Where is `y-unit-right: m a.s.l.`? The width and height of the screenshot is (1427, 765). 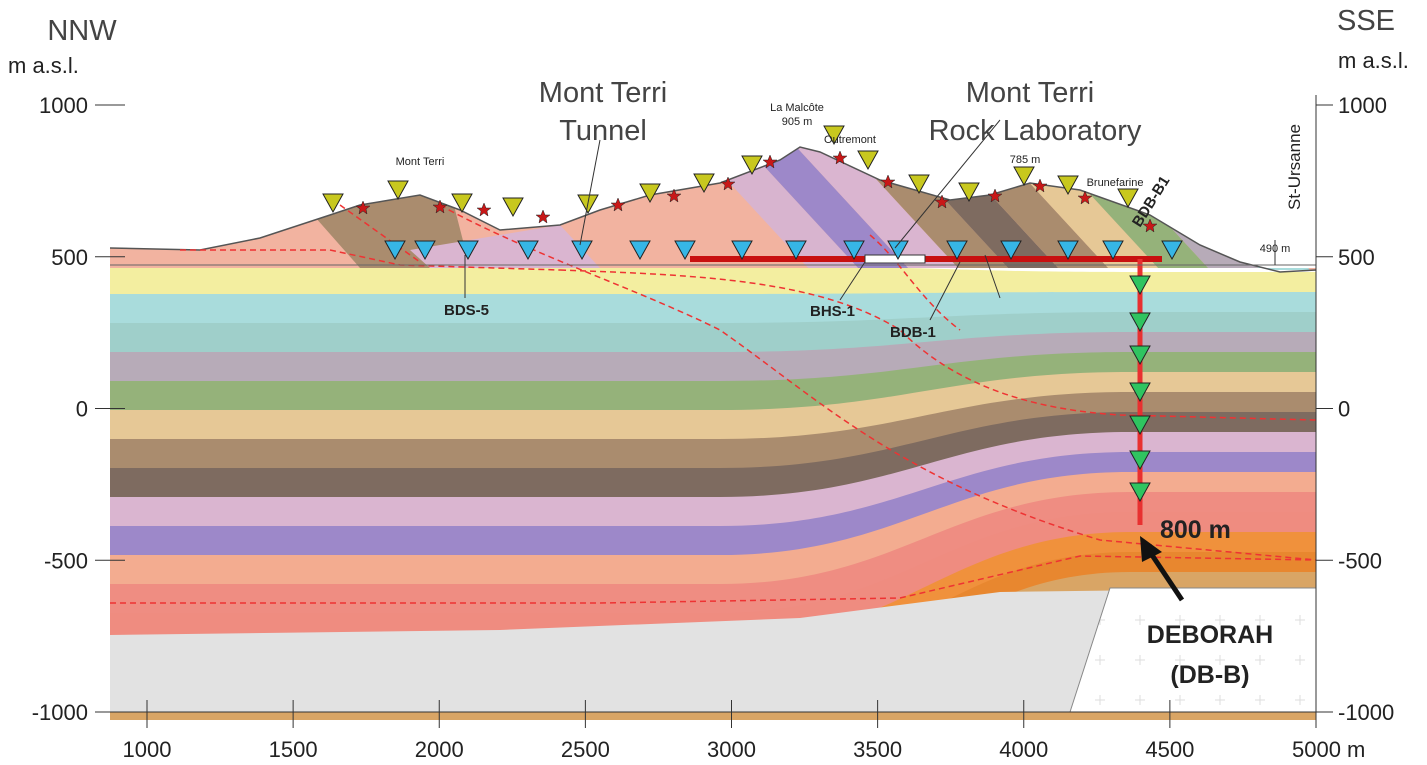
y-unit-right: m a.s.l. is located at coordinates (1373, 60).